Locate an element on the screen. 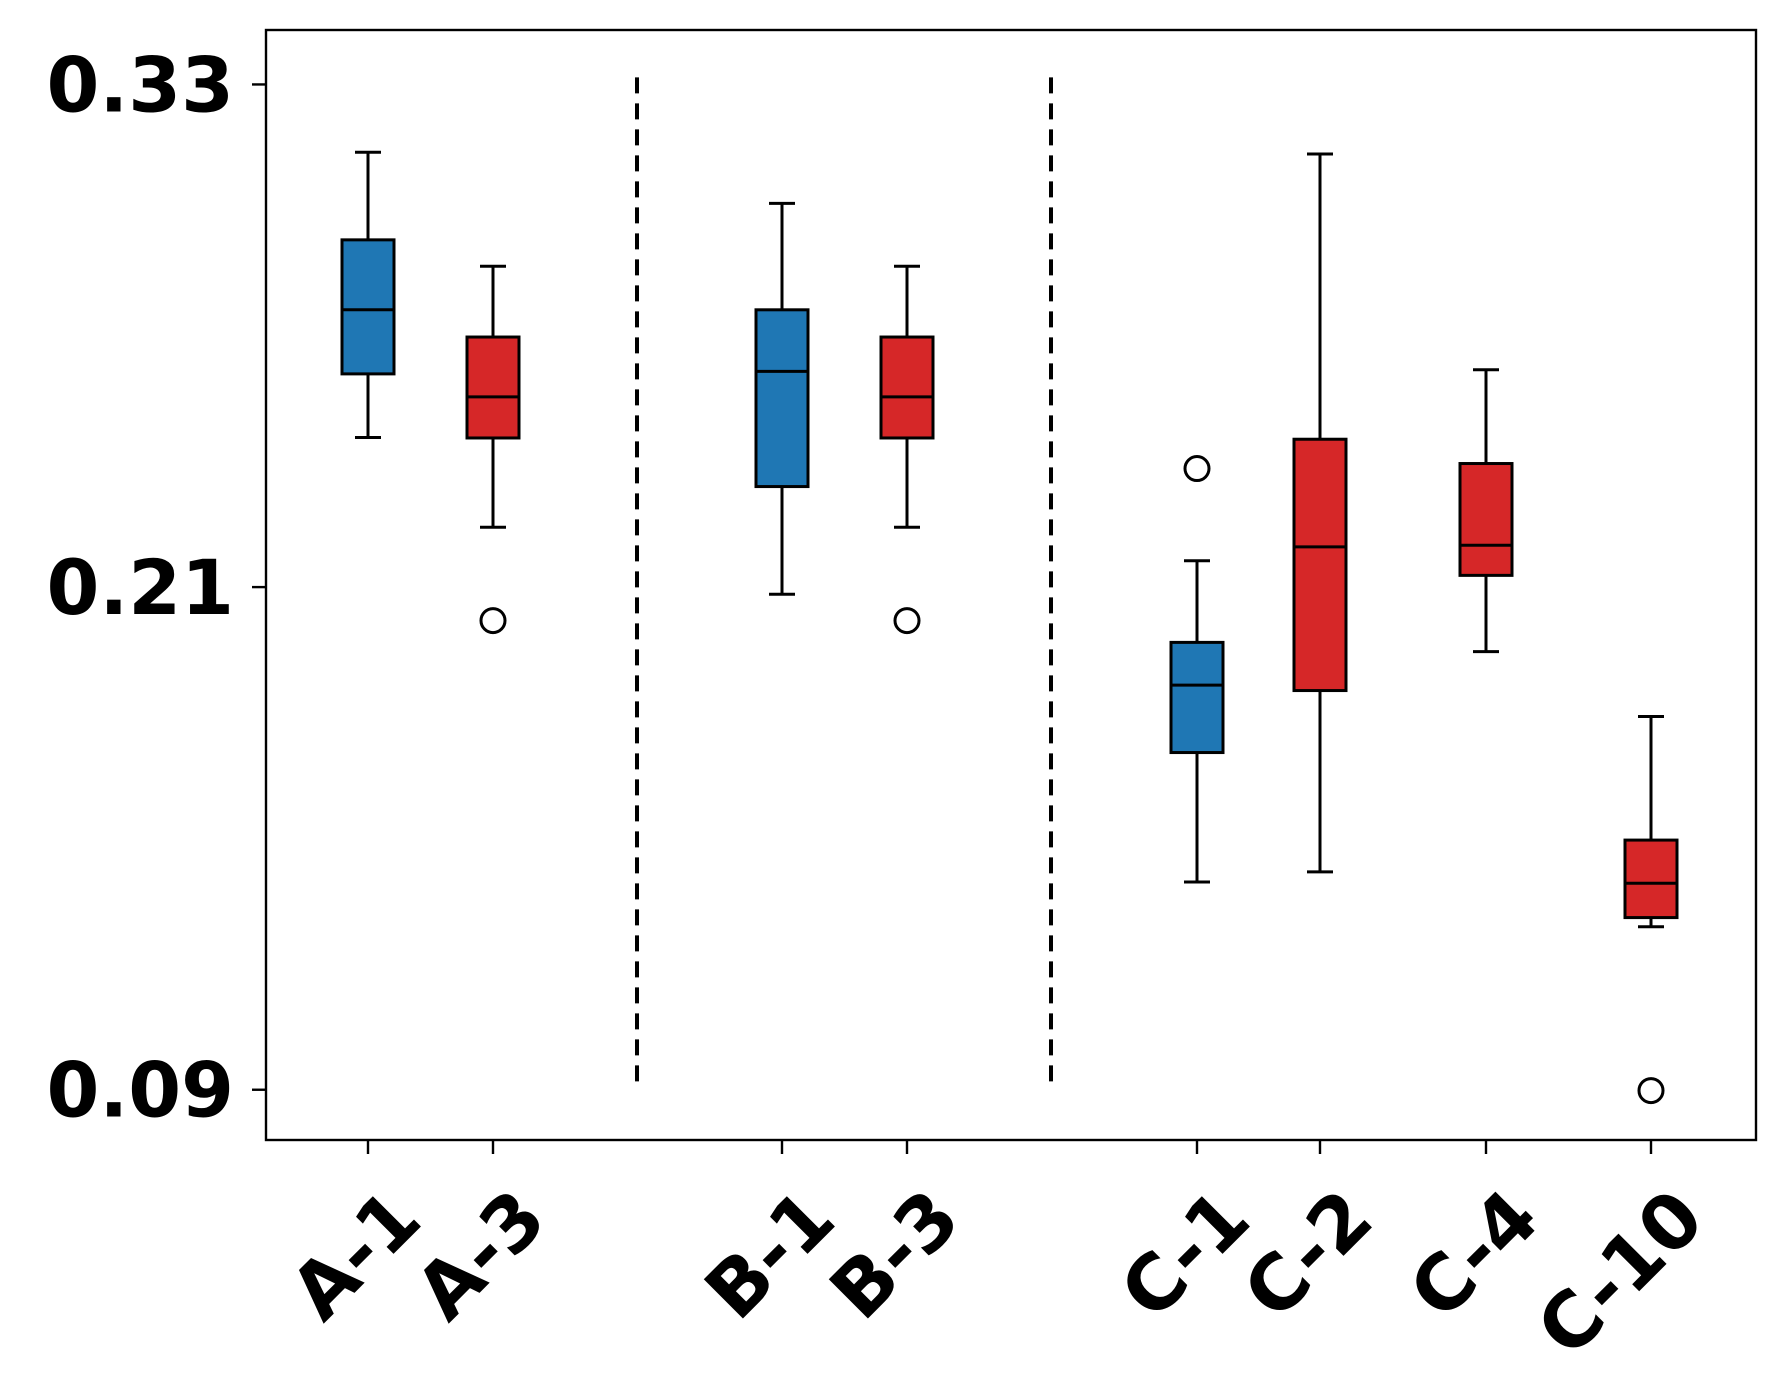 This screenshot has height=1397, width=1787. y-axis: 0.09 0.21 0.33 is located at coordinates (156, 587).